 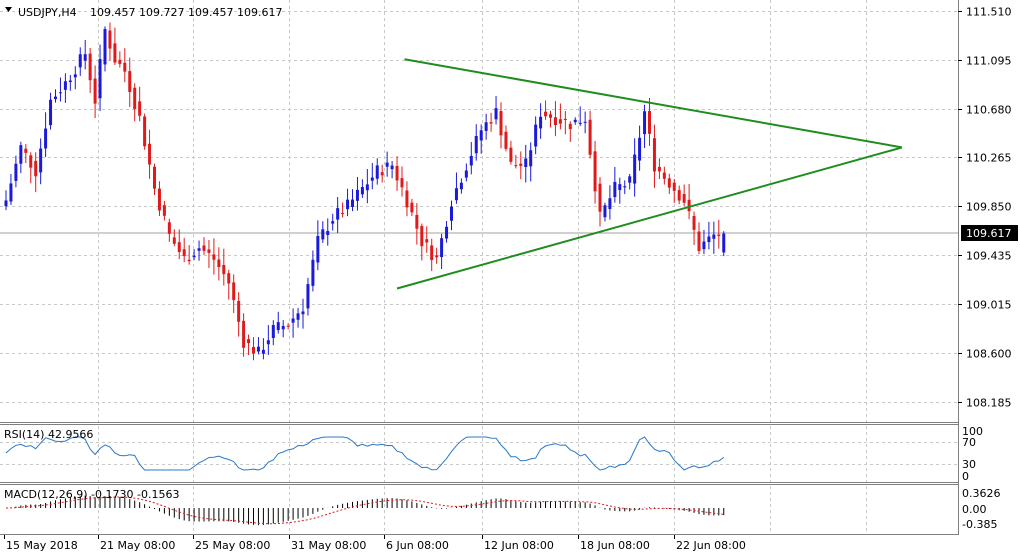 I want to click on rsi-panel, so click(x=479, y=453).